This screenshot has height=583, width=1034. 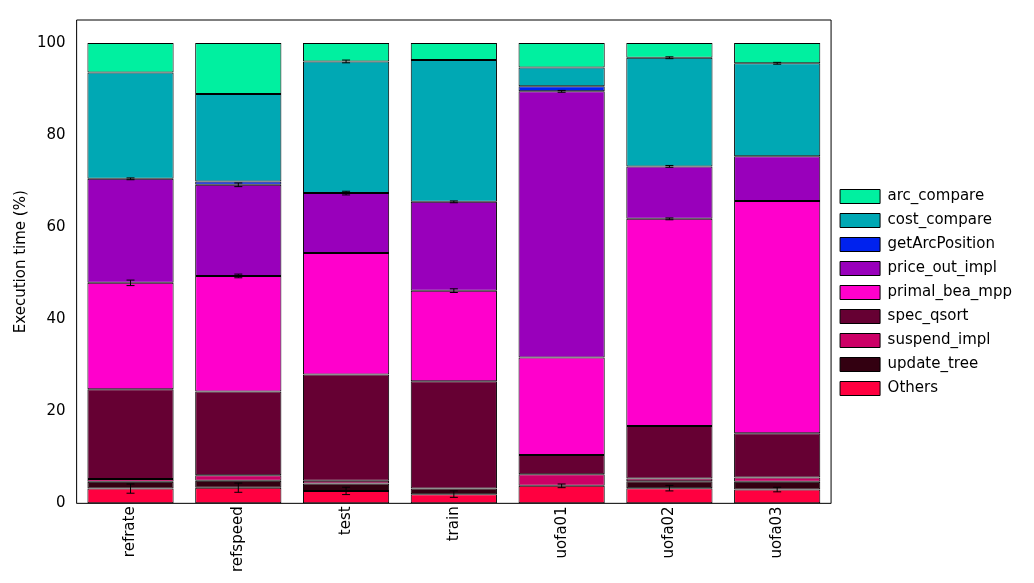 What do you see at coordinates (61, 502) in the screenshot?
I see `y-tick-label: 0` at bounding box center [61, 502].